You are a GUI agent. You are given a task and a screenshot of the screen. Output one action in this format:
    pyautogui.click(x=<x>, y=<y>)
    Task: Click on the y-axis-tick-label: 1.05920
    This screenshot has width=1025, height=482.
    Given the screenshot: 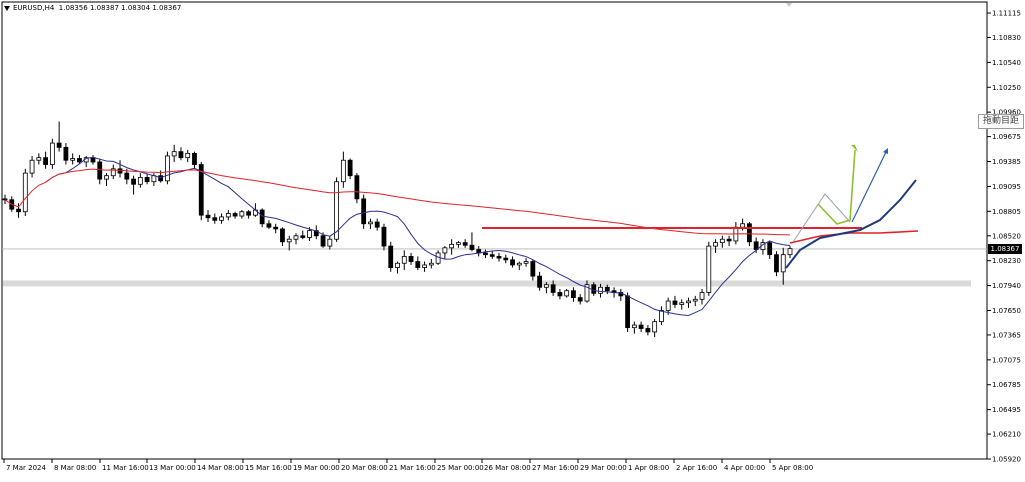 What is the action you would take?
    pyautogui.click(x=1006, y=460)
    